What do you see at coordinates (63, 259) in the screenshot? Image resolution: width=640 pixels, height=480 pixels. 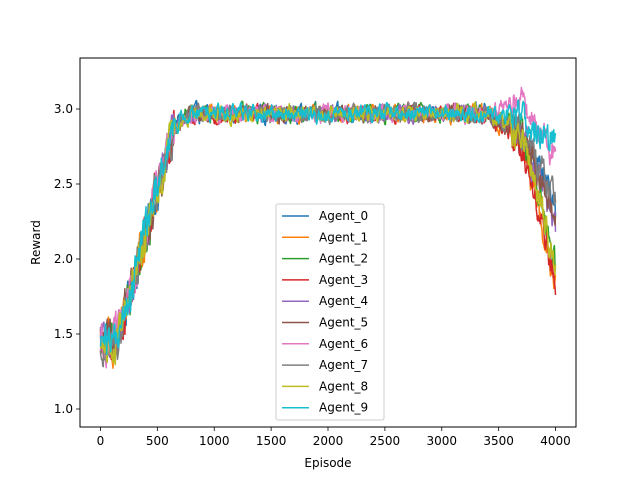 I see `y-tick-label: 2.0` at bounding box center [63, 259].